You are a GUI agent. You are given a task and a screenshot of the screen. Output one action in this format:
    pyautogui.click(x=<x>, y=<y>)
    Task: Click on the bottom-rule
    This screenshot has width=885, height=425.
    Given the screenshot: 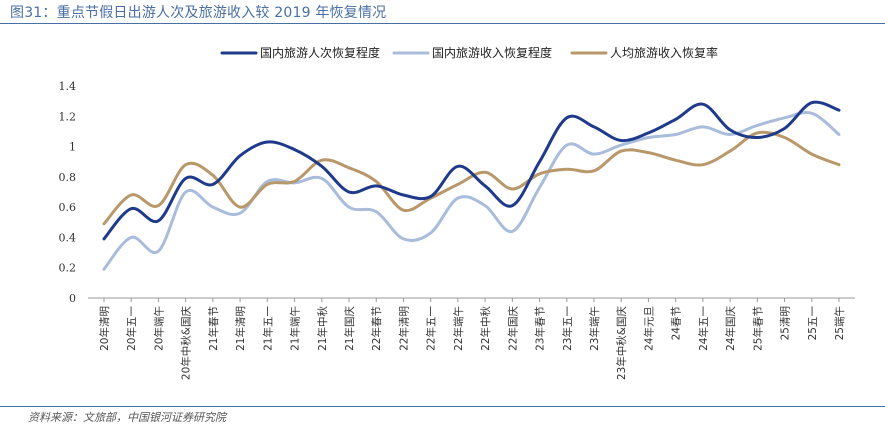 What is the action you would take?
    pyautogui.click(x=442, y=406)
    